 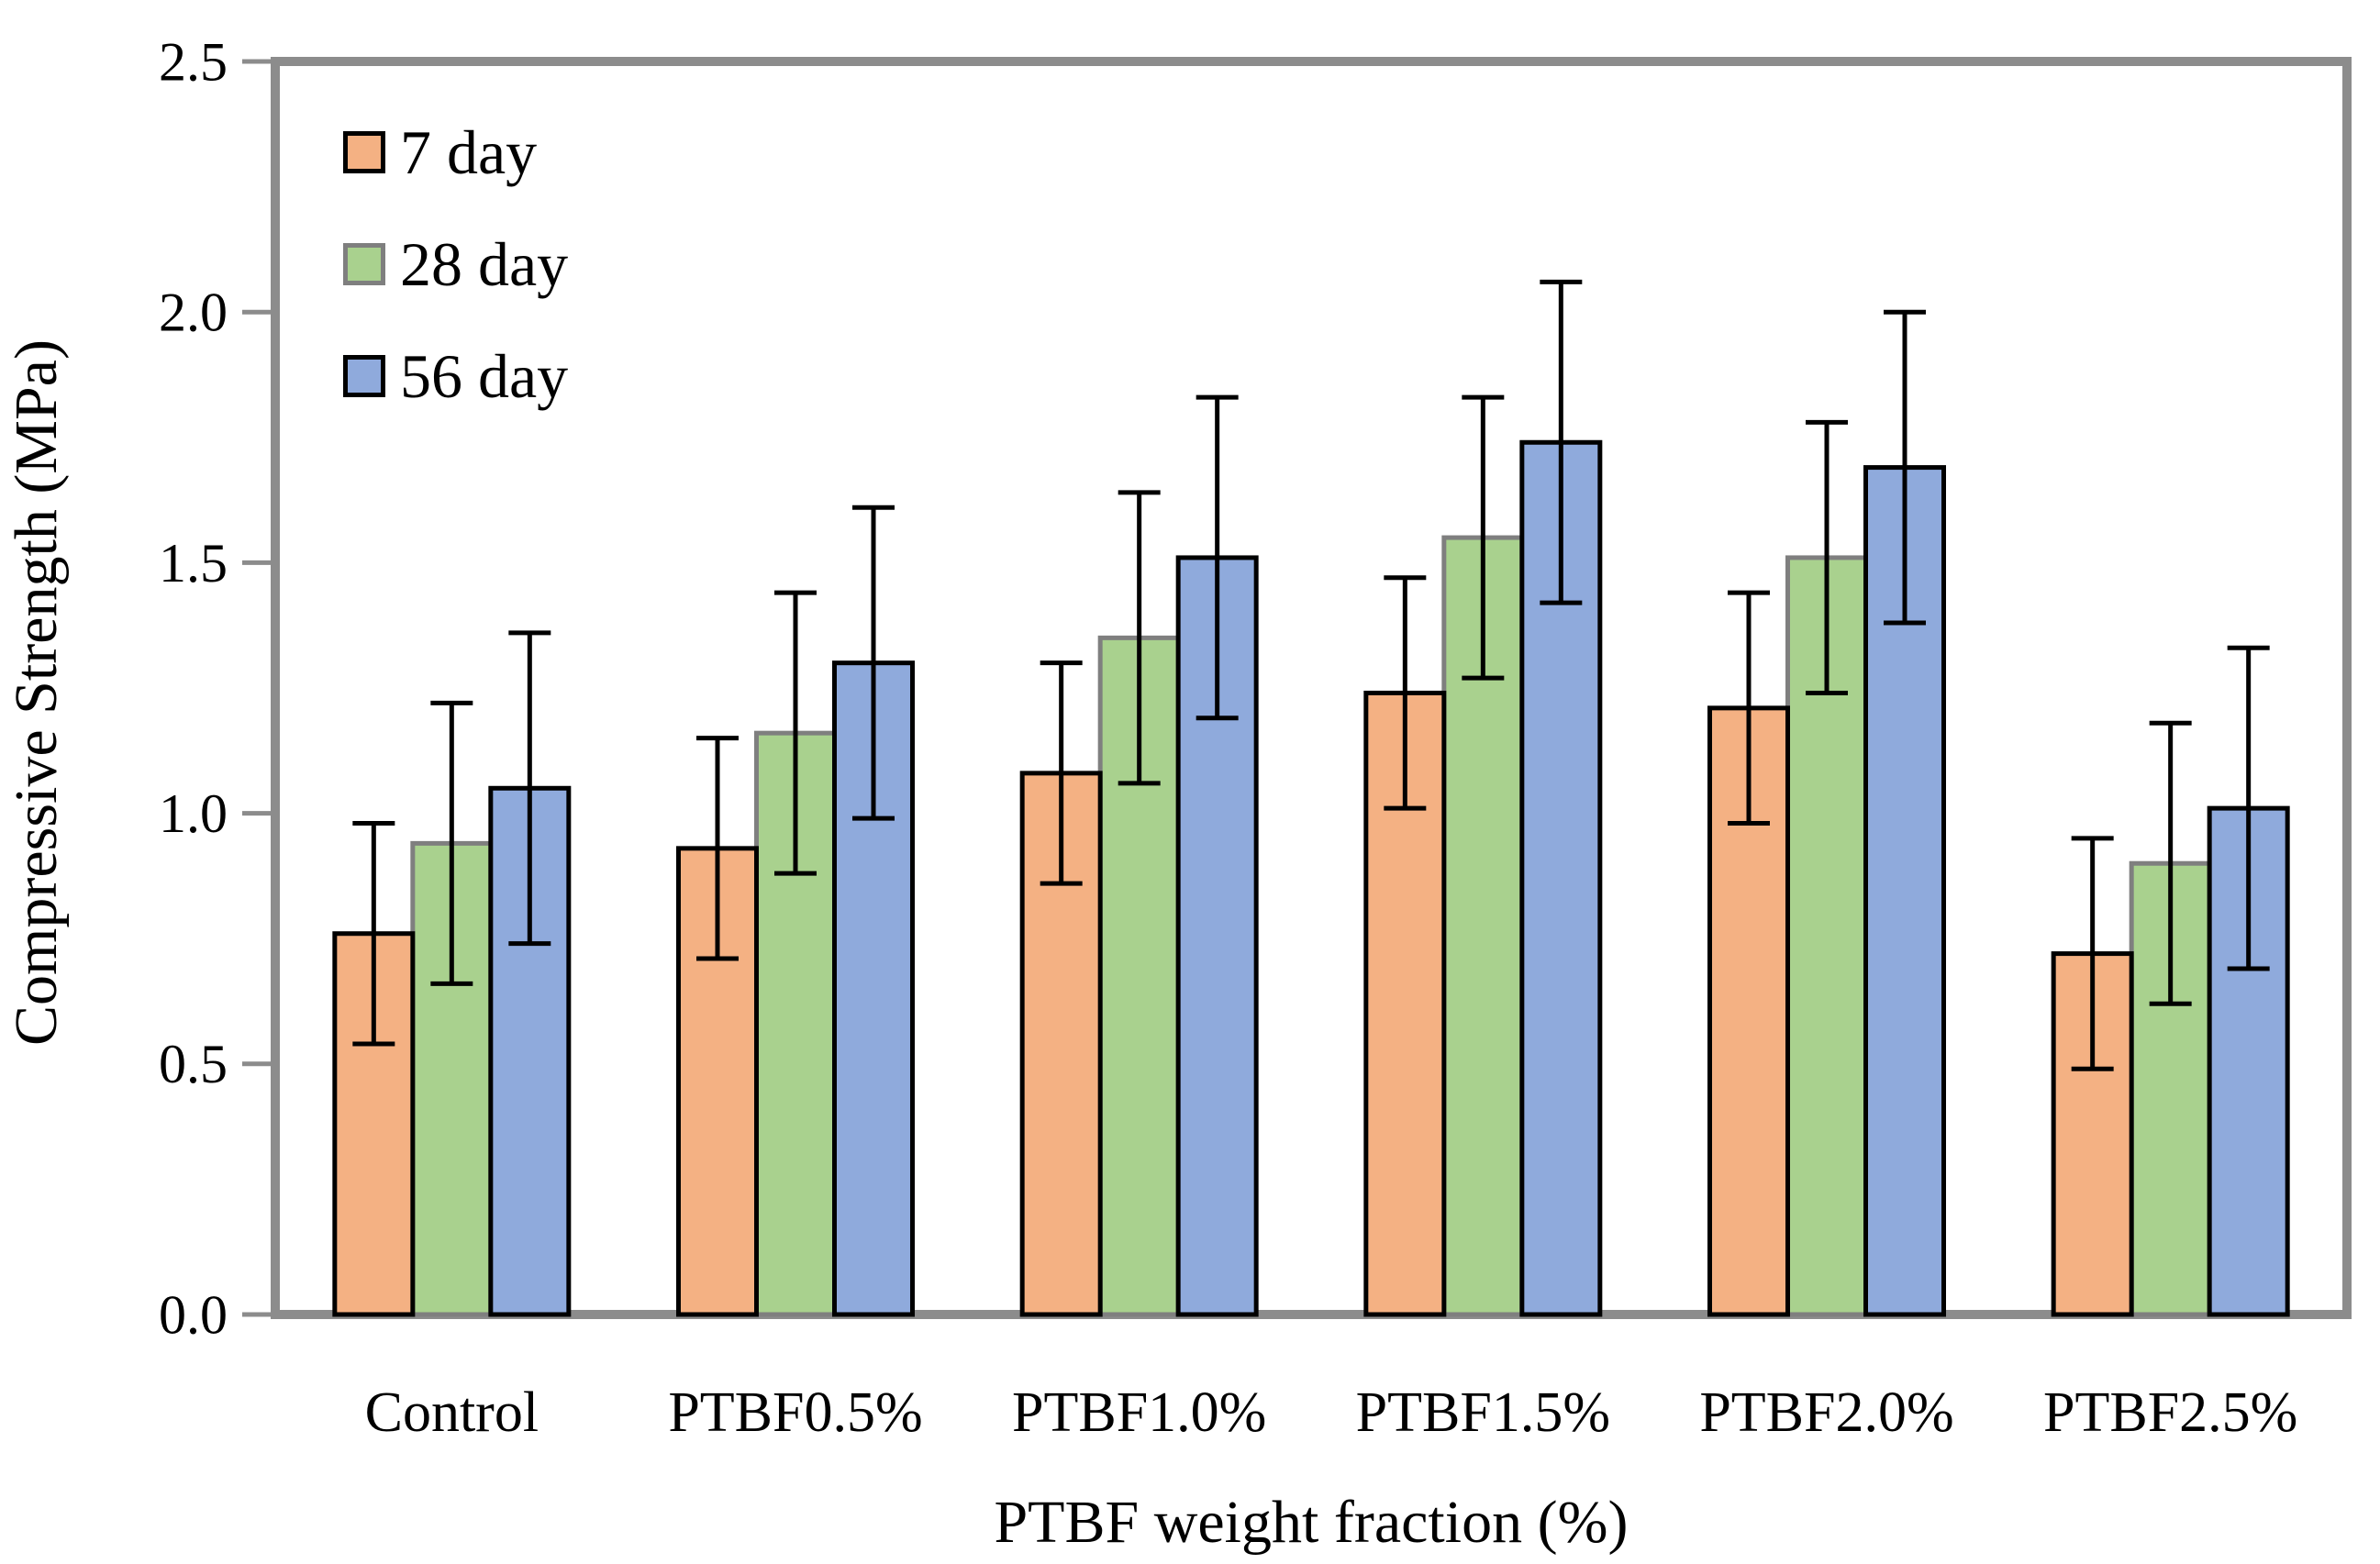 What do you see at coordinates (484, 264) in the screenshot?
I see `legend-label-28-day: 28 day` at bounding box center [484, 264].